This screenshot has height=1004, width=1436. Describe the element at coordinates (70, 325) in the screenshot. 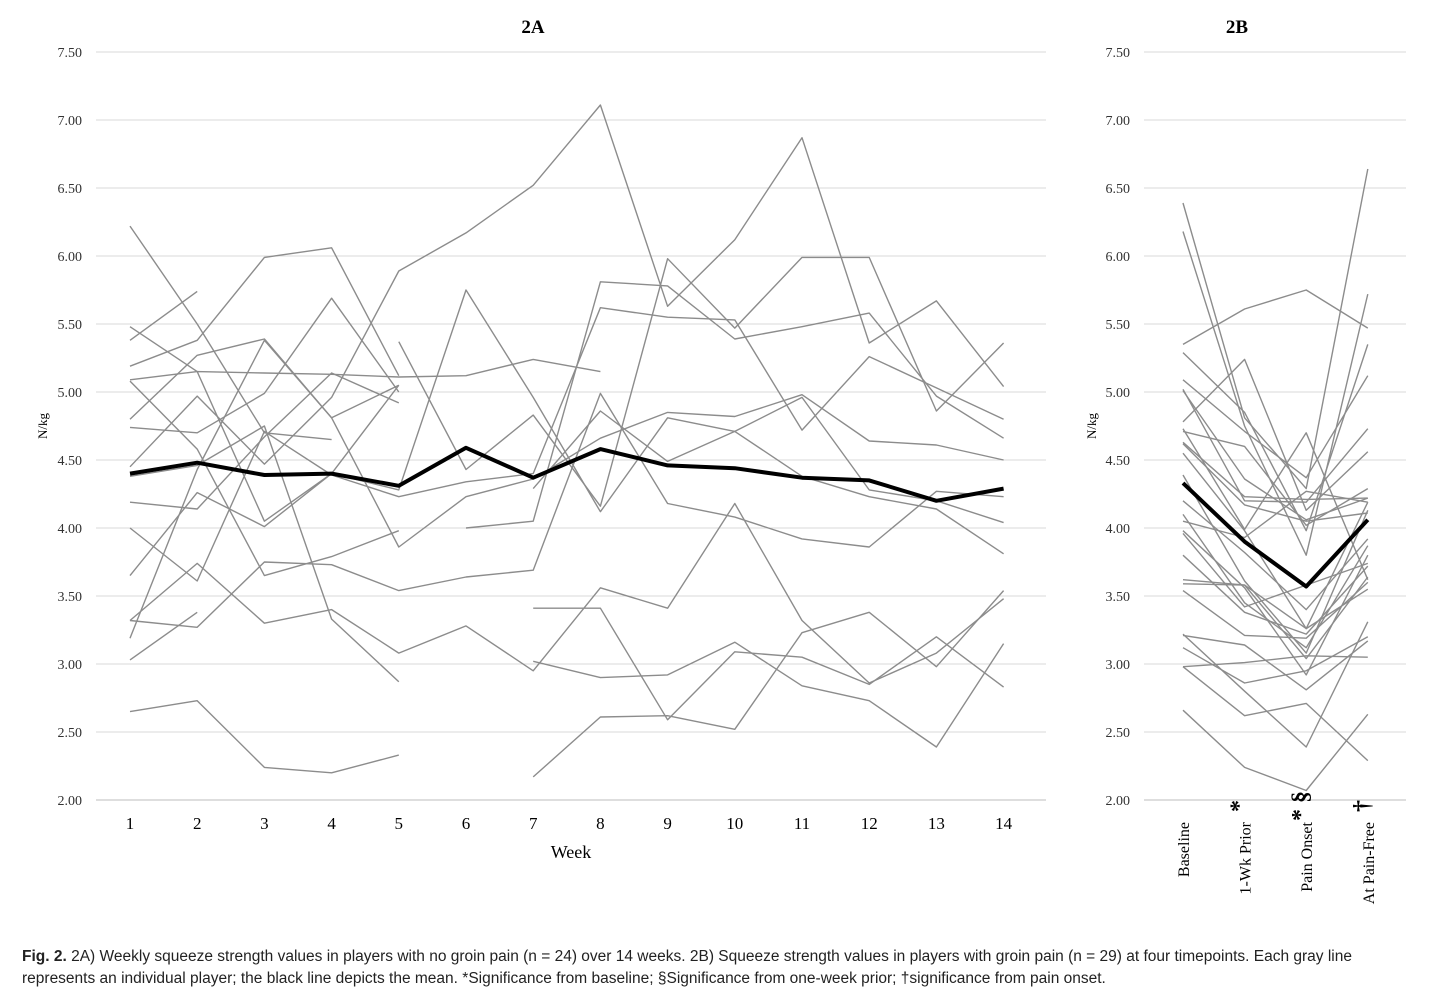

I see `y-tick-label: 5.50` at that location.